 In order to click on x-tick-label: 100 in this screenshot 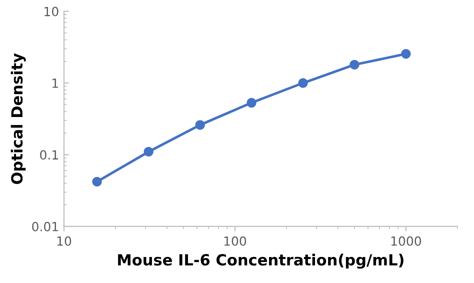, I will do `click(235, 241)`.